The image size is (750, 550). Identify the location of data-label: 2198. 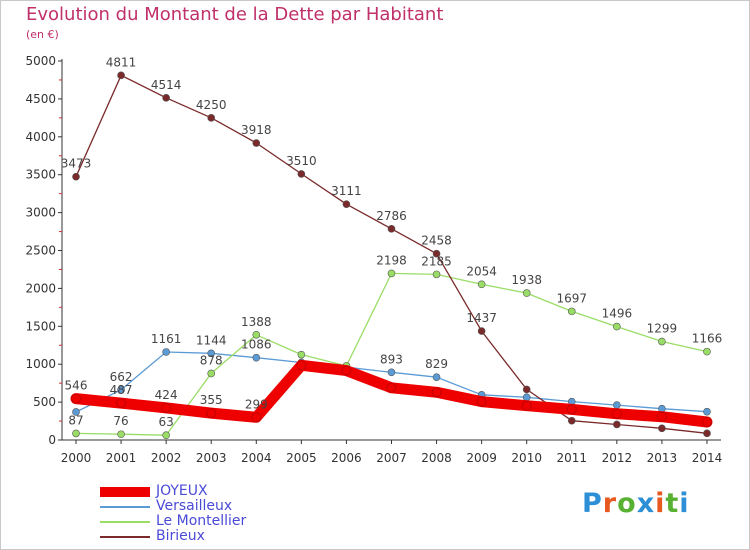
(391, 260).